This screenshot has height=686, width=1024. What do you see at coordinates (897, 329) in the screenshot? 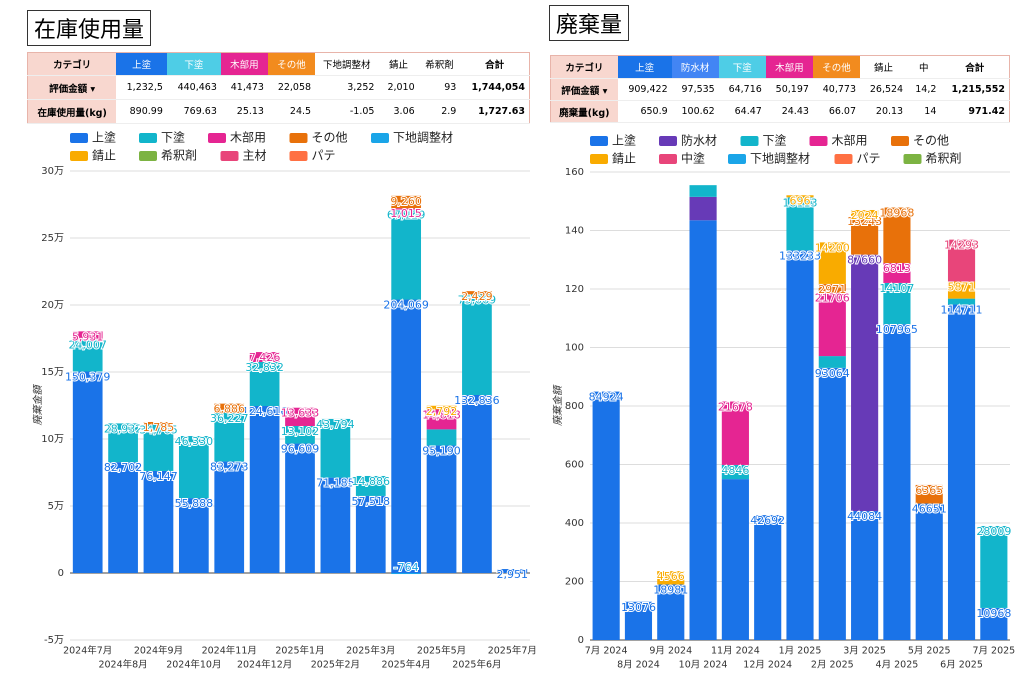
I see `data-label: 107965` at bounding box center [897, 329].